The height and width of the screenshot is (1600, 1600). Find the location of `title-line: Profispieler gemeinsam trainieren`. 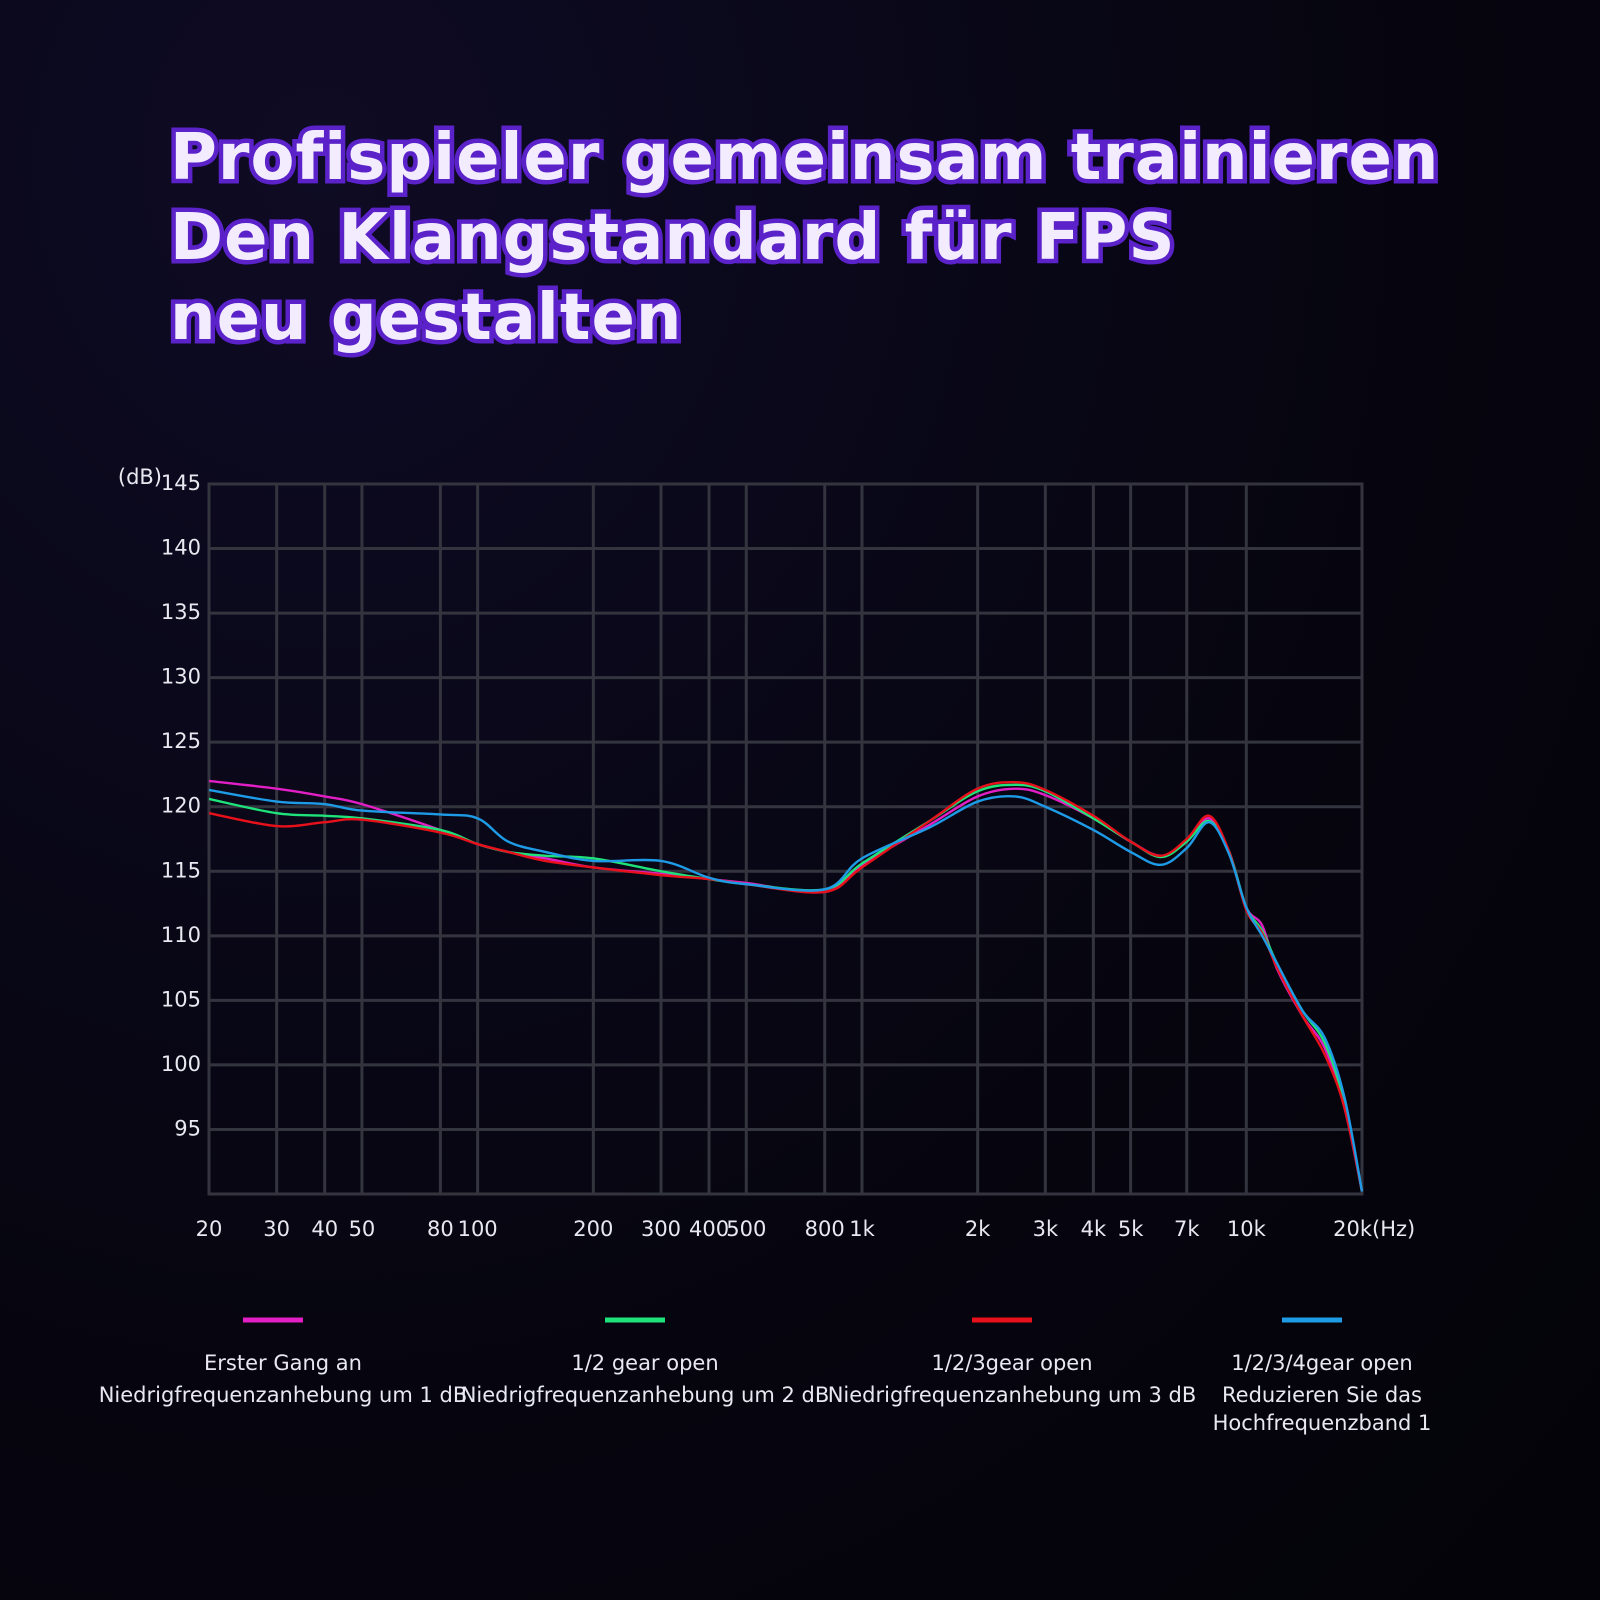

title-line: Profispieler gemeinsam trainieren is located at coordinates (804, 158).